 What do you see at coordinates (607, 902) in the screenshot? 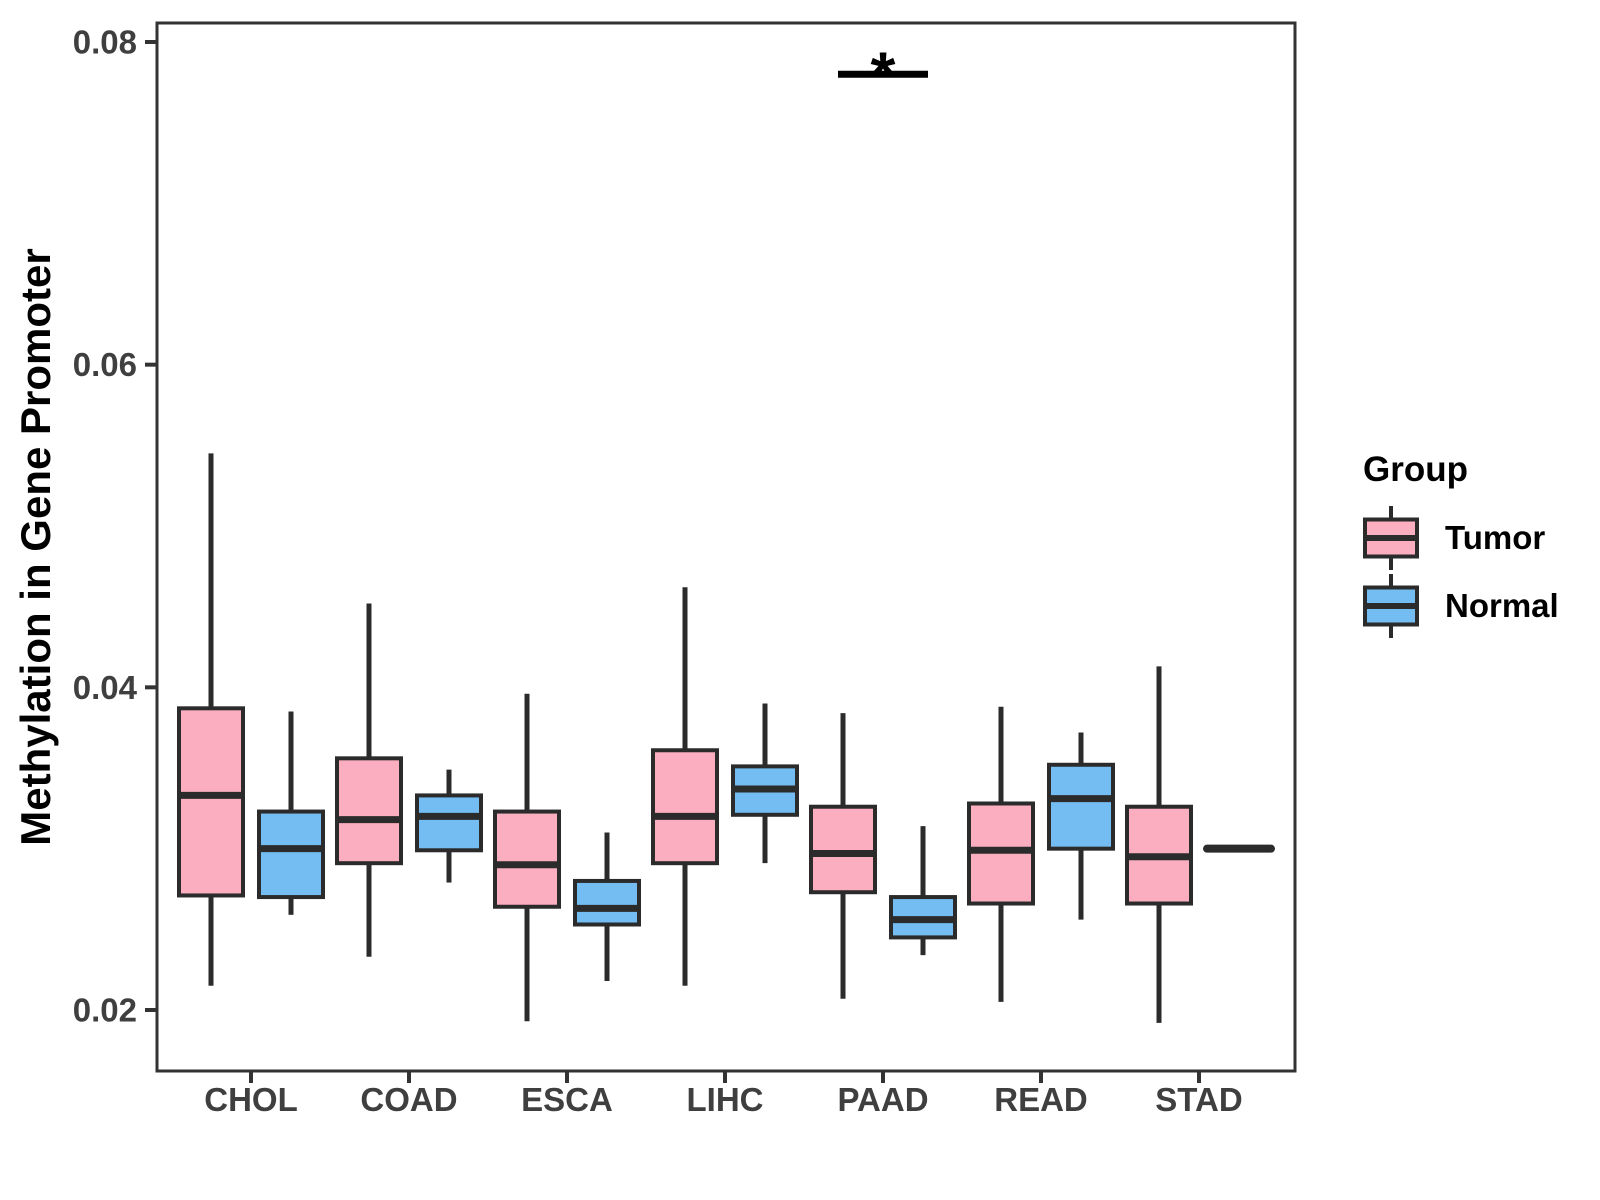
I see `box-esca-normal` at bounding box center [607, 902].